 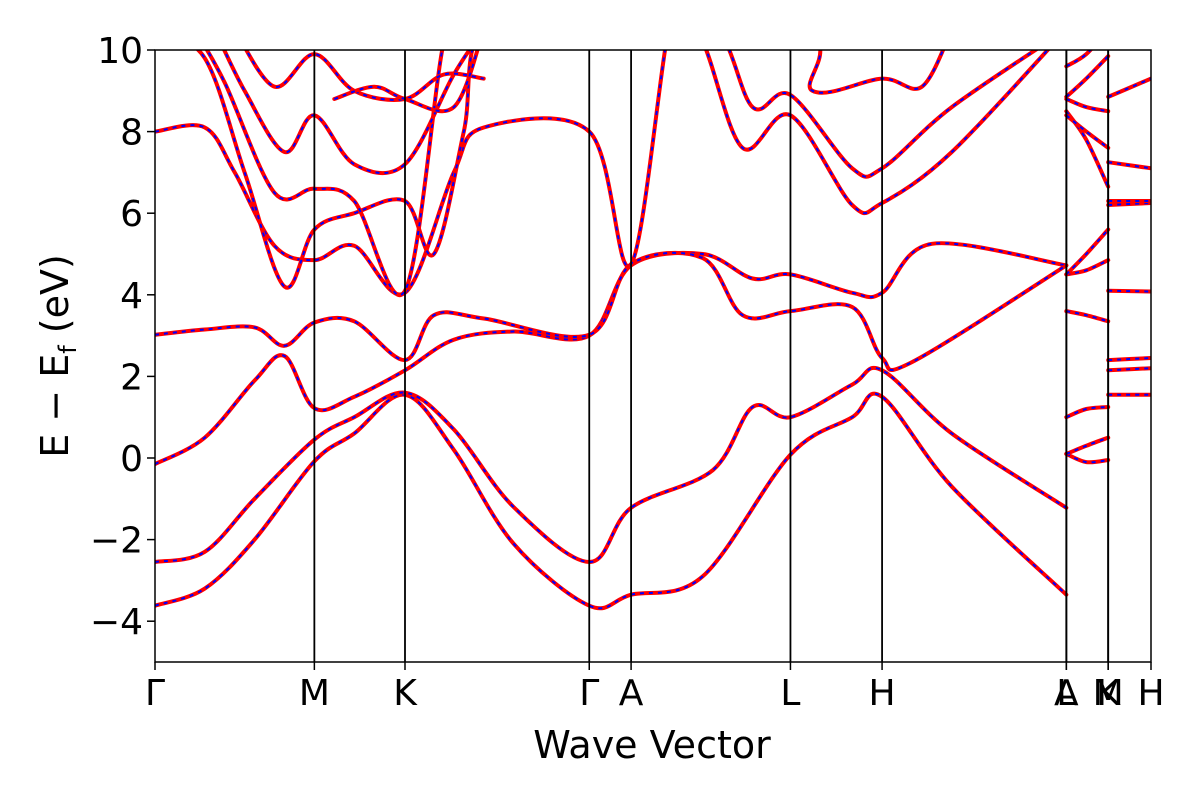 I want to click on x-axis-ticks: Γ M K Γ A L H AL MK H, so click(x=655, y=688).